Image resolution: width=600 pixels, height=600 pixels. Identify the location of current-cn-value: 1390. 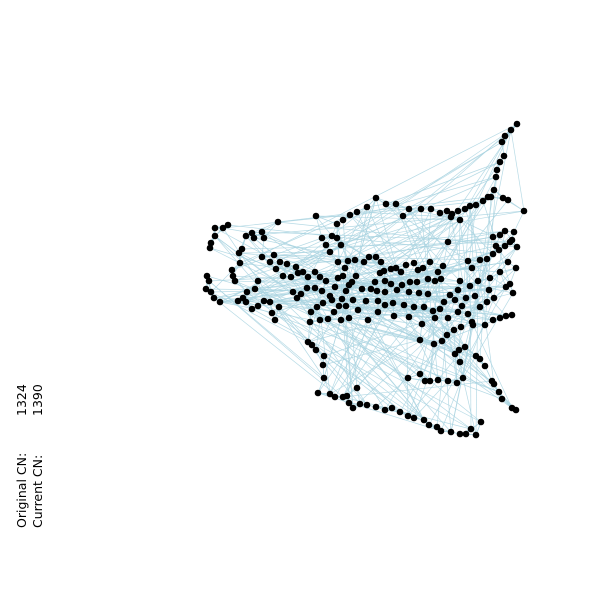
(37, 400).